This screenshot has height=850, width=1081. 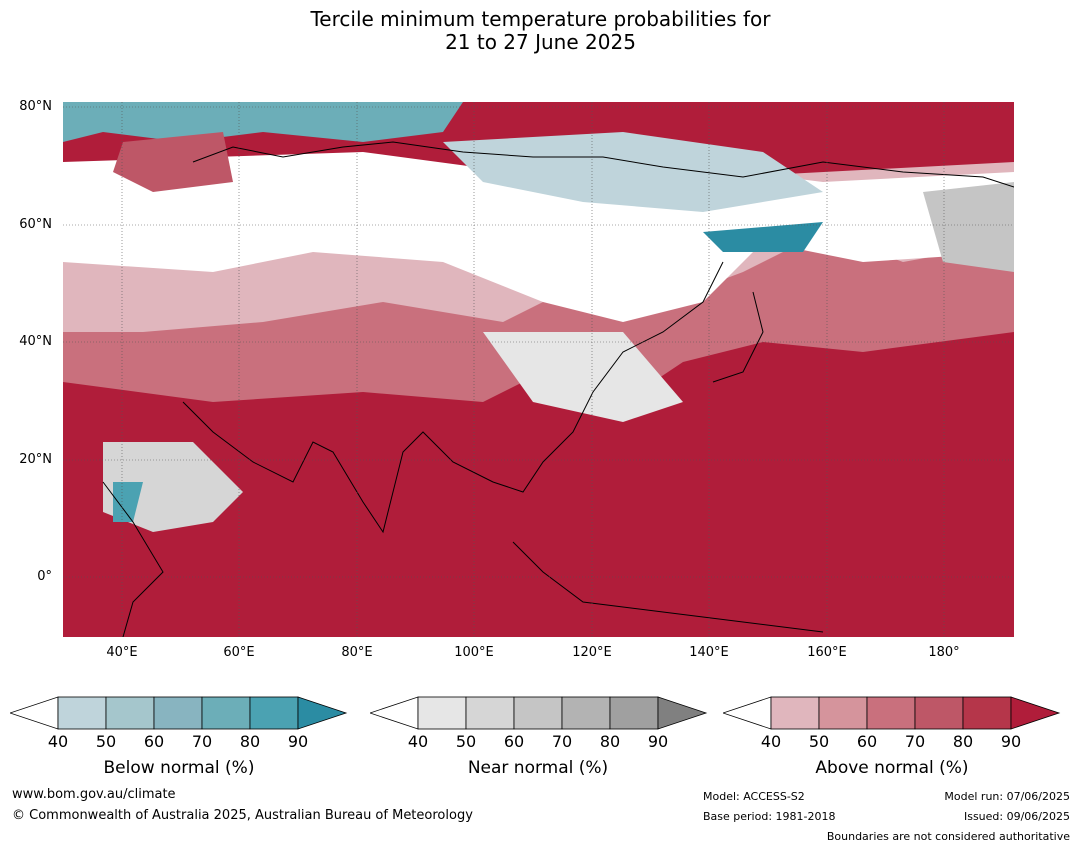 I want to click on lon-label-60e: 60°E, so click(x=239, y=652).